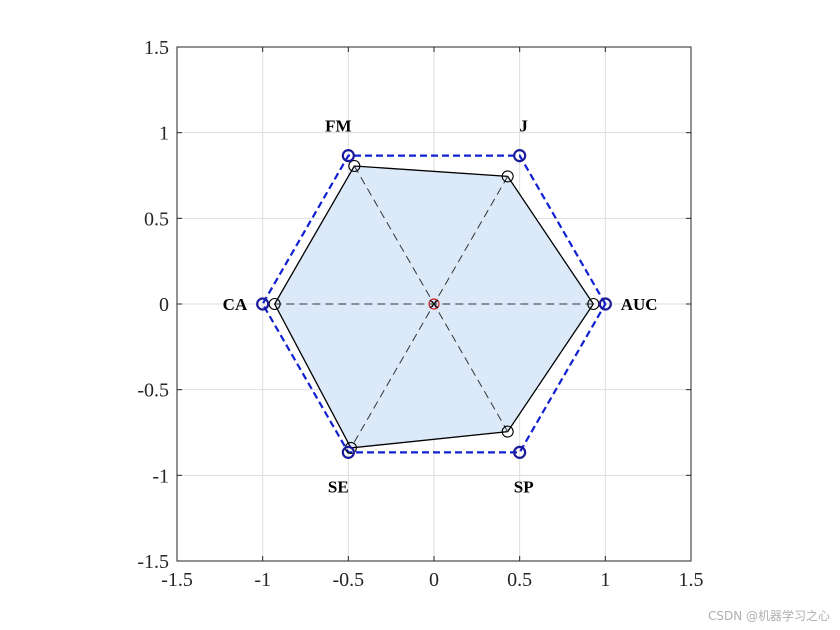  Describe the element at coordinates (153, 391) in the screenshot. I see `y-tick-label: -0.5` at that location.